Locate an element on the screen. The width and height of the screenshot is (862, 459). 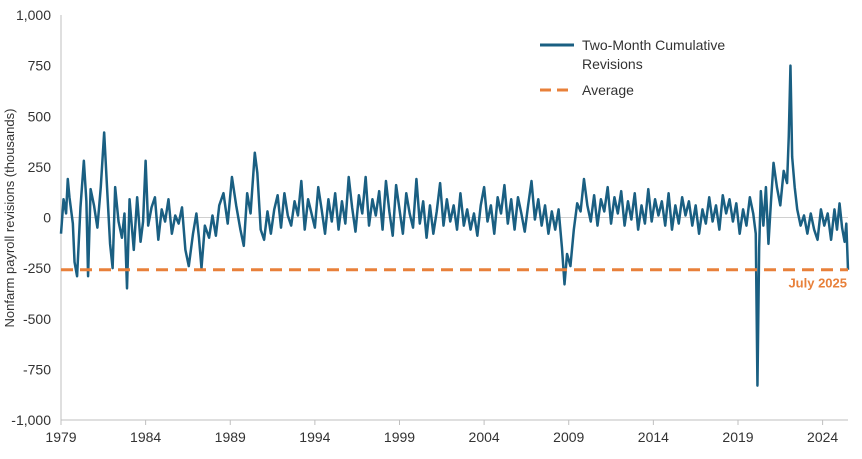
annotation-july-2025: July 2025 is located at coordinates (817, 283).